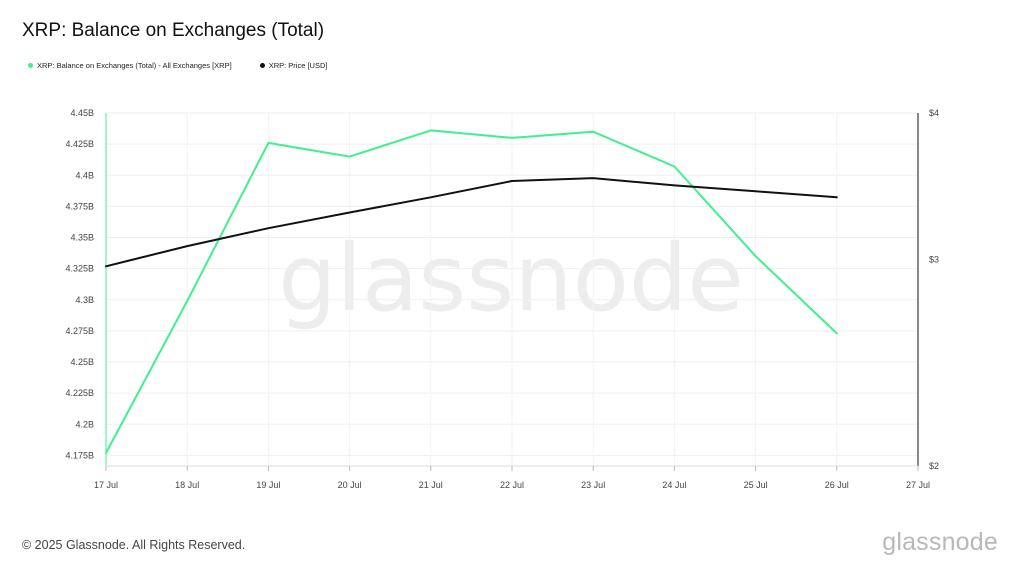 The height and width of the screenshot is (573, 1024). Describe the element at coordinates (173, 30) in the screenshot. I see `chart-title: XRP: Balance on Exchanges (Total)` at that location.